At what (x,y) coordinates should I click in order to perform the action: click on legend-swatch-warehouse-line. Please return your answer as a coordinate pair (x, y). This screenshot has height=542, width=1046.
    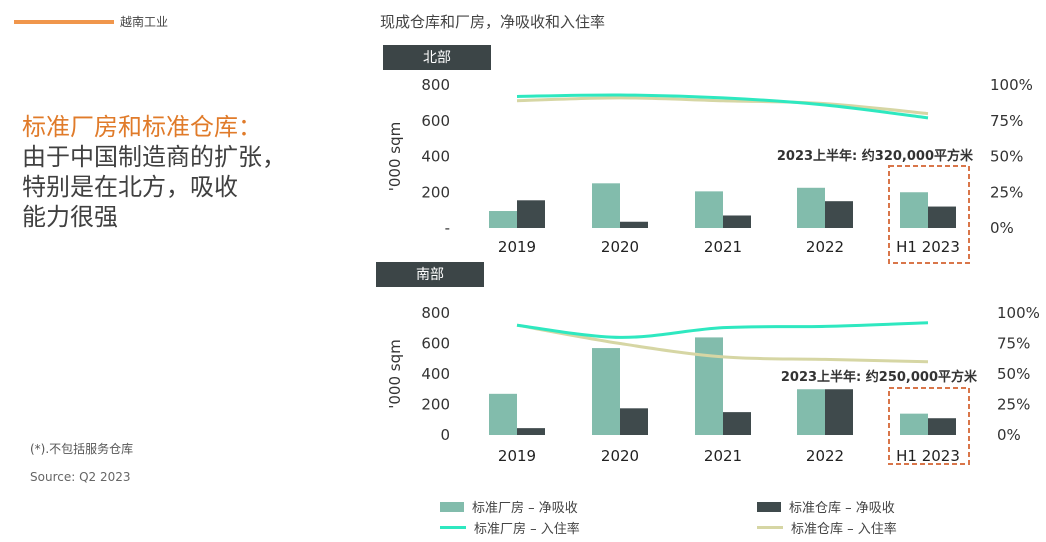
    Looking at the image, I should click on (770, 527).